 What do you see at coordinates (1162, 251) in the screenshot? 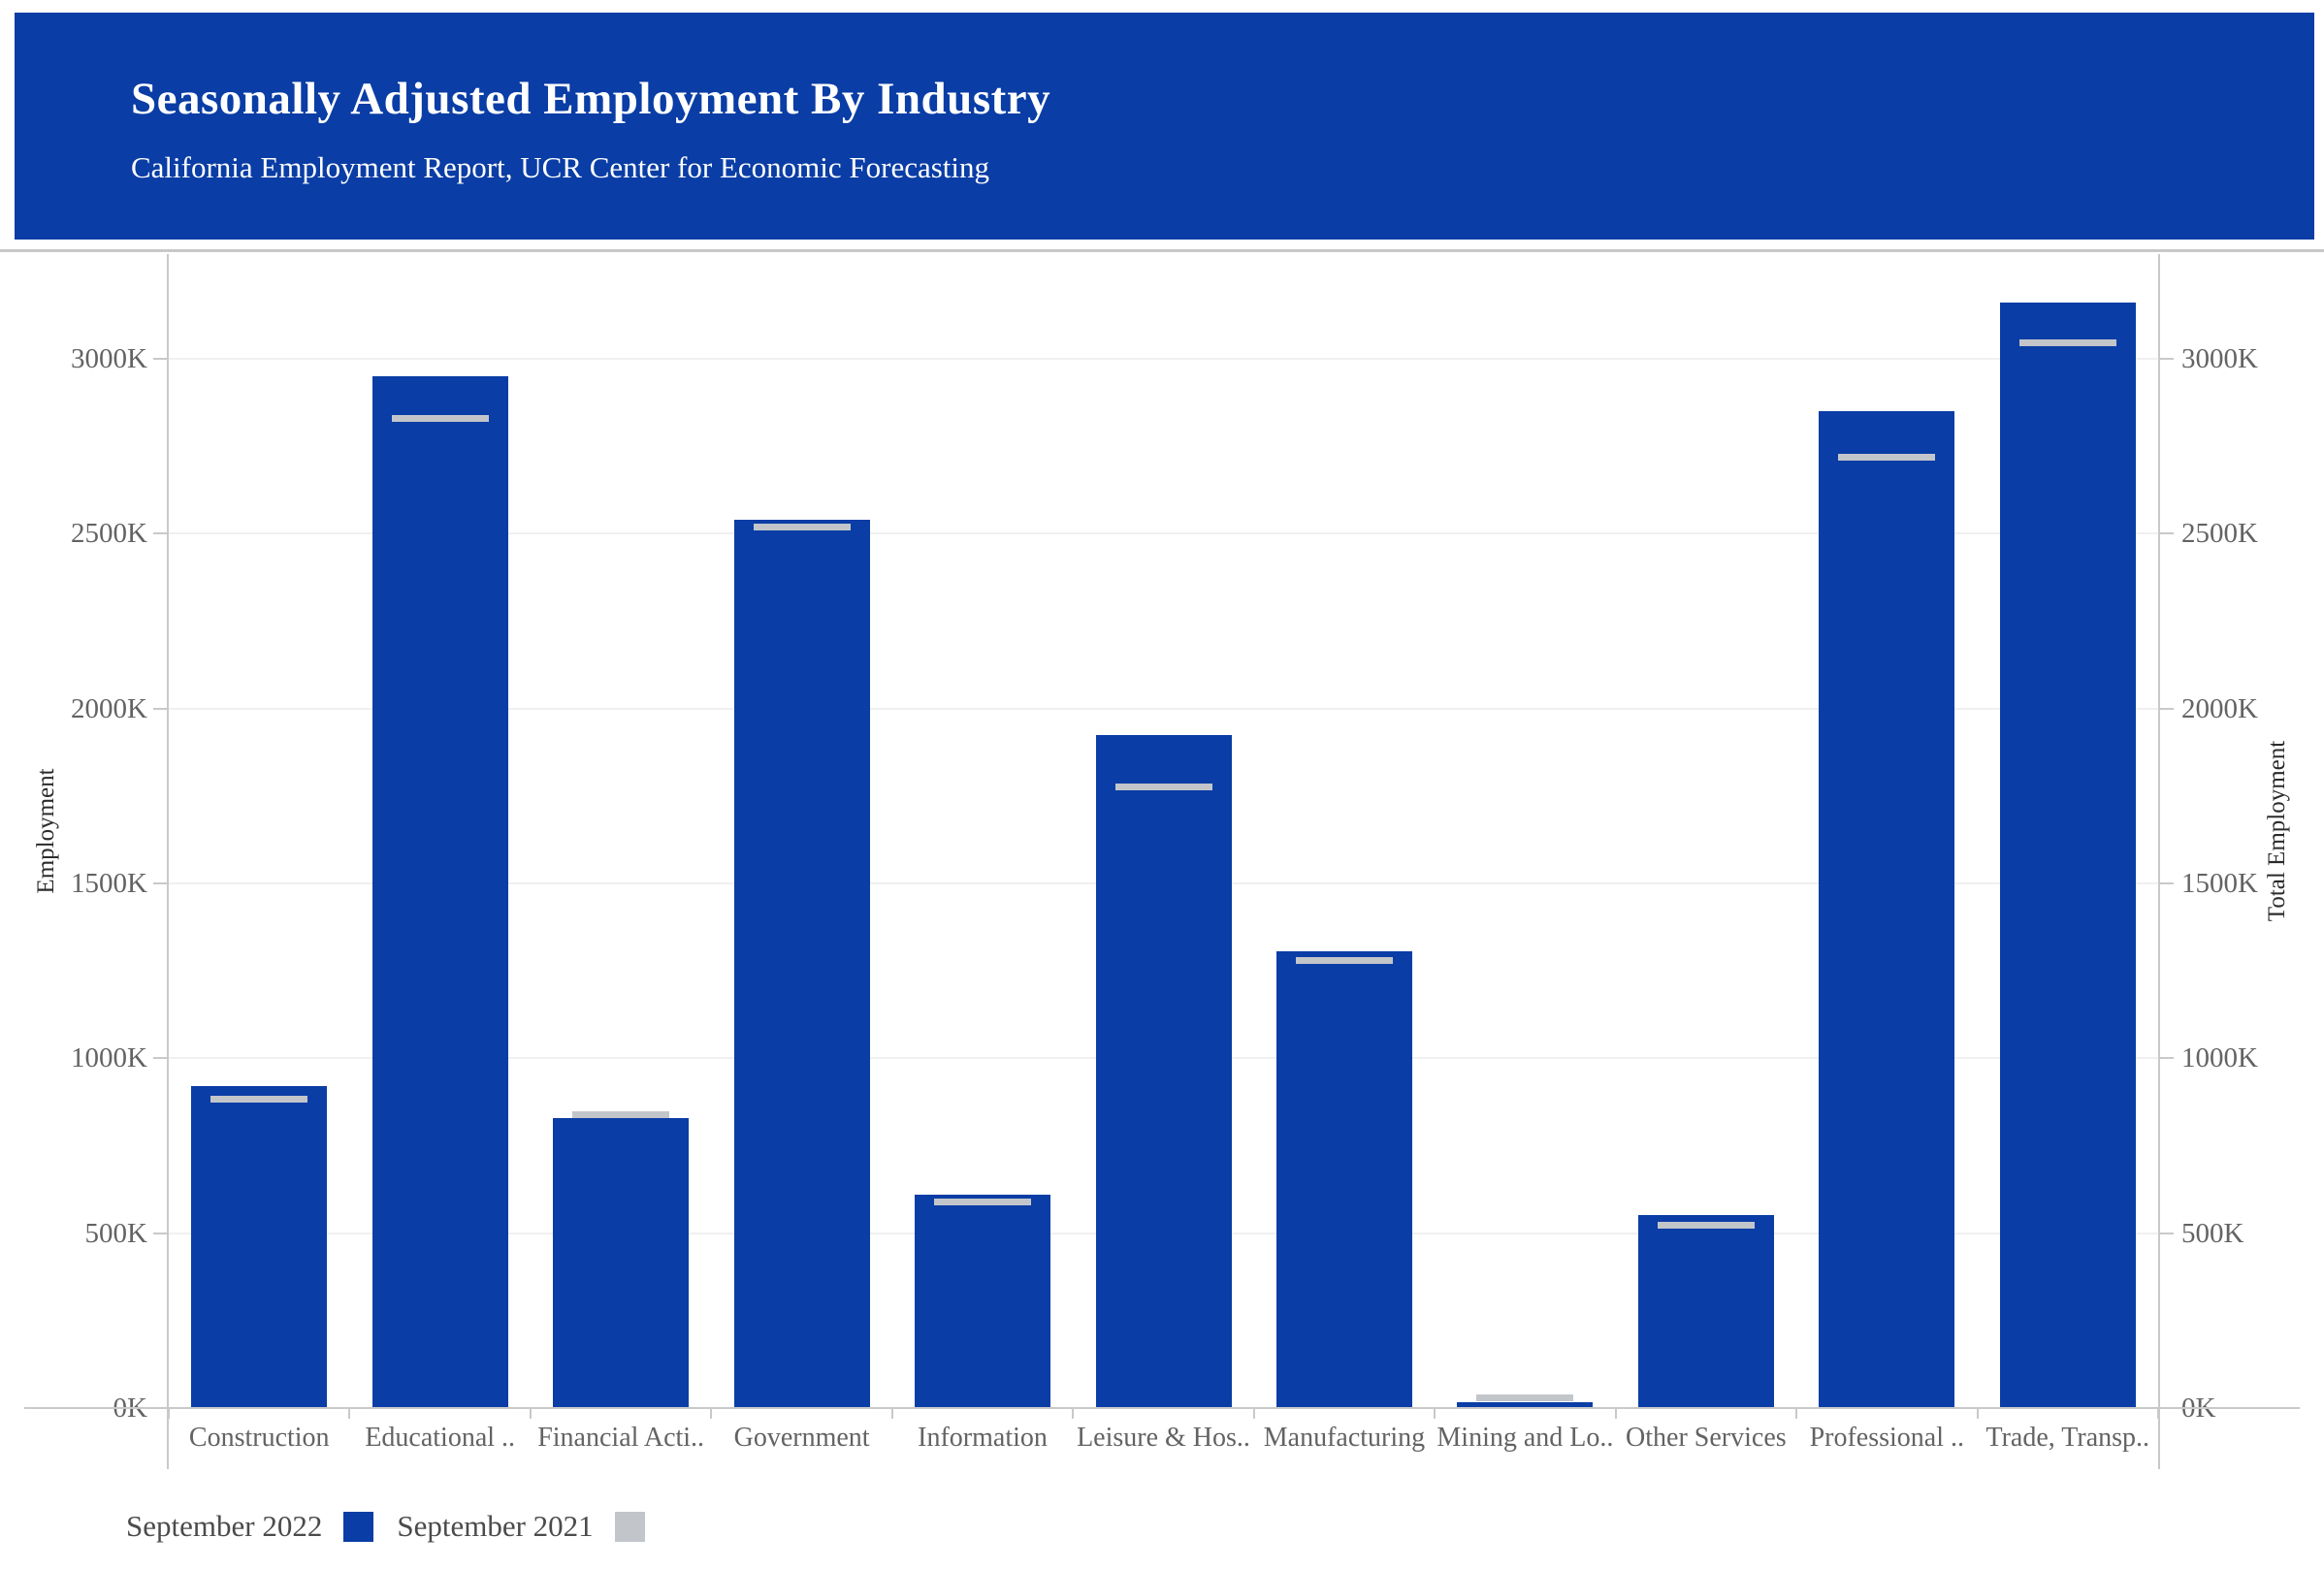
I see `header-divider` at bounding box center [1162, 251].